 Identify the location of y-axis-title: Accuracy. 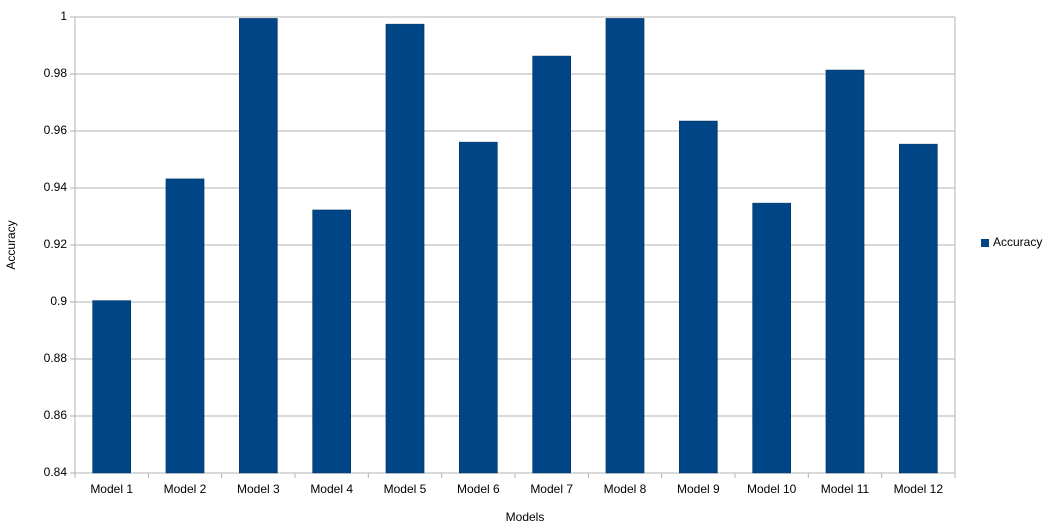
(11, 244).